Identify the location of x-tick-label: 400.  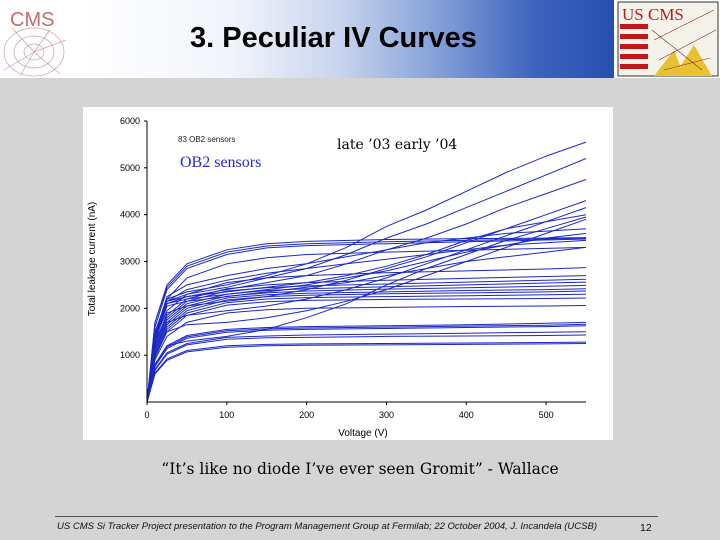
(466, 415).